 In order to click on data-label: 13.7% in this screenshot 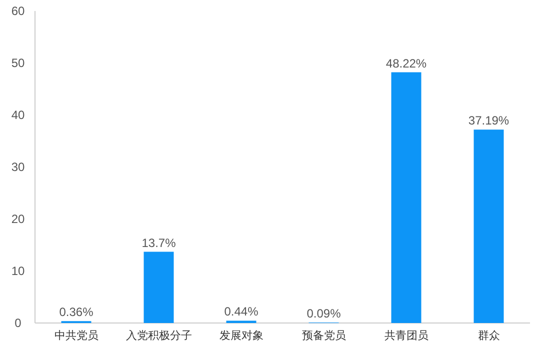, I will do `click(159, 243)`.